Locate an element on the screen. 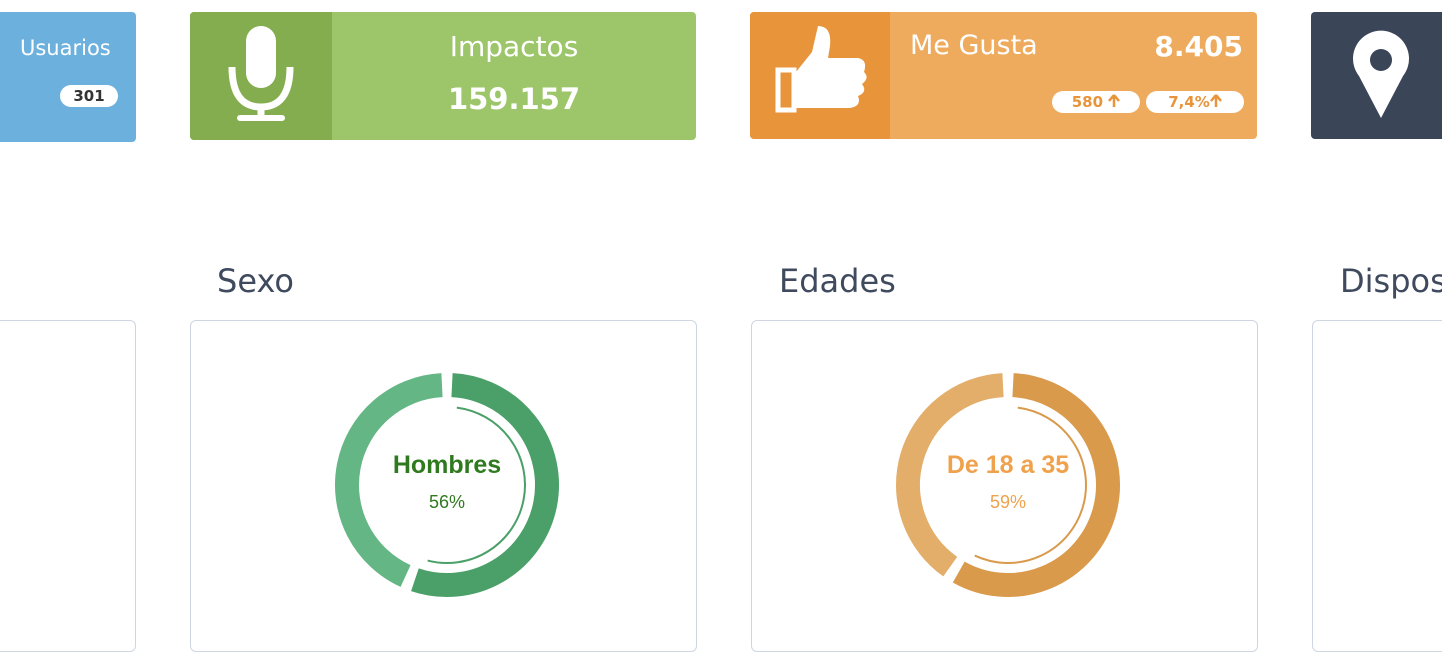 The height and width of the screenshot is (652, 1442). section-title: Edades is located at coordinates (837, 281).